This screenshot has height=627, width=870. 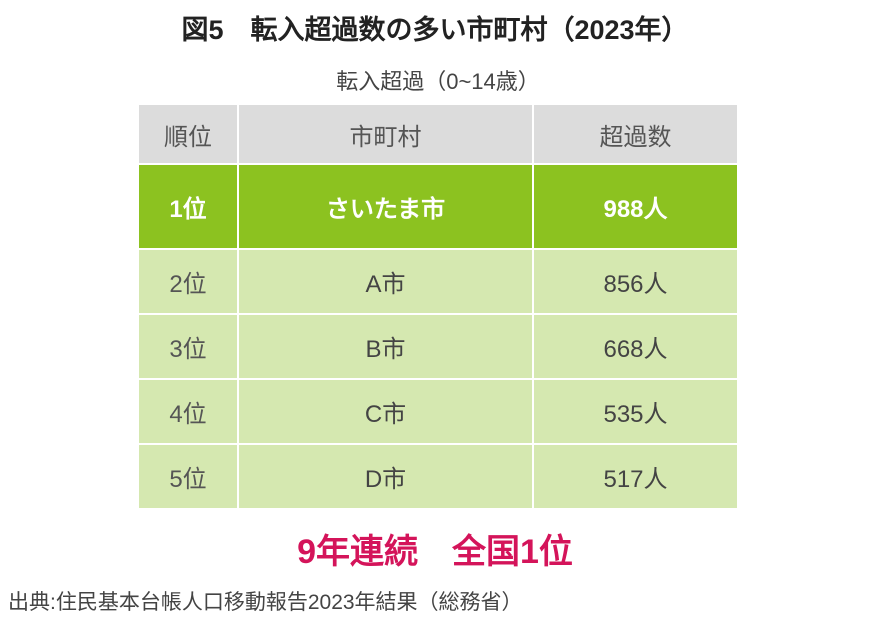 I want to click on table-row: 4位 C市 535人, so click(x=438, y=411).